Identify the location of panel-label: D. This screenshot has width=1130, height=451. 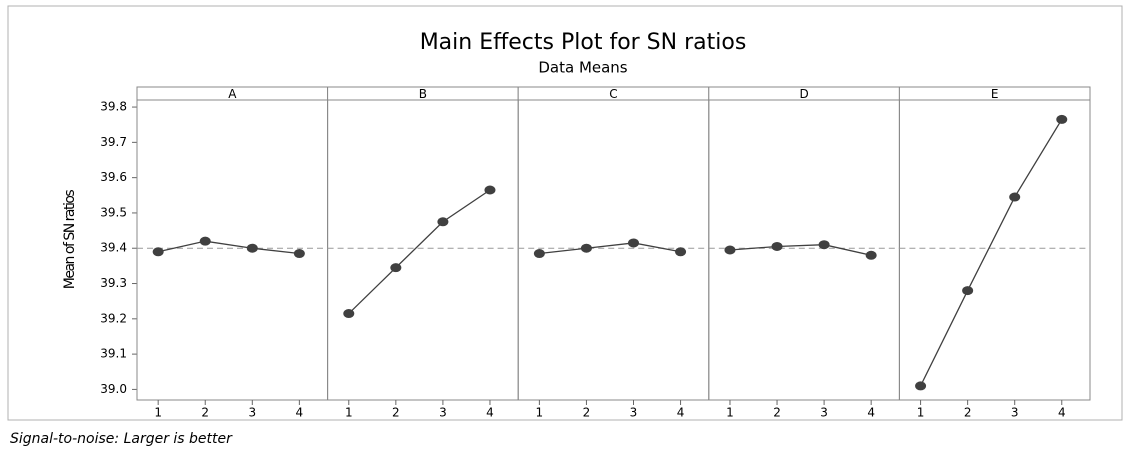
(803, 94).